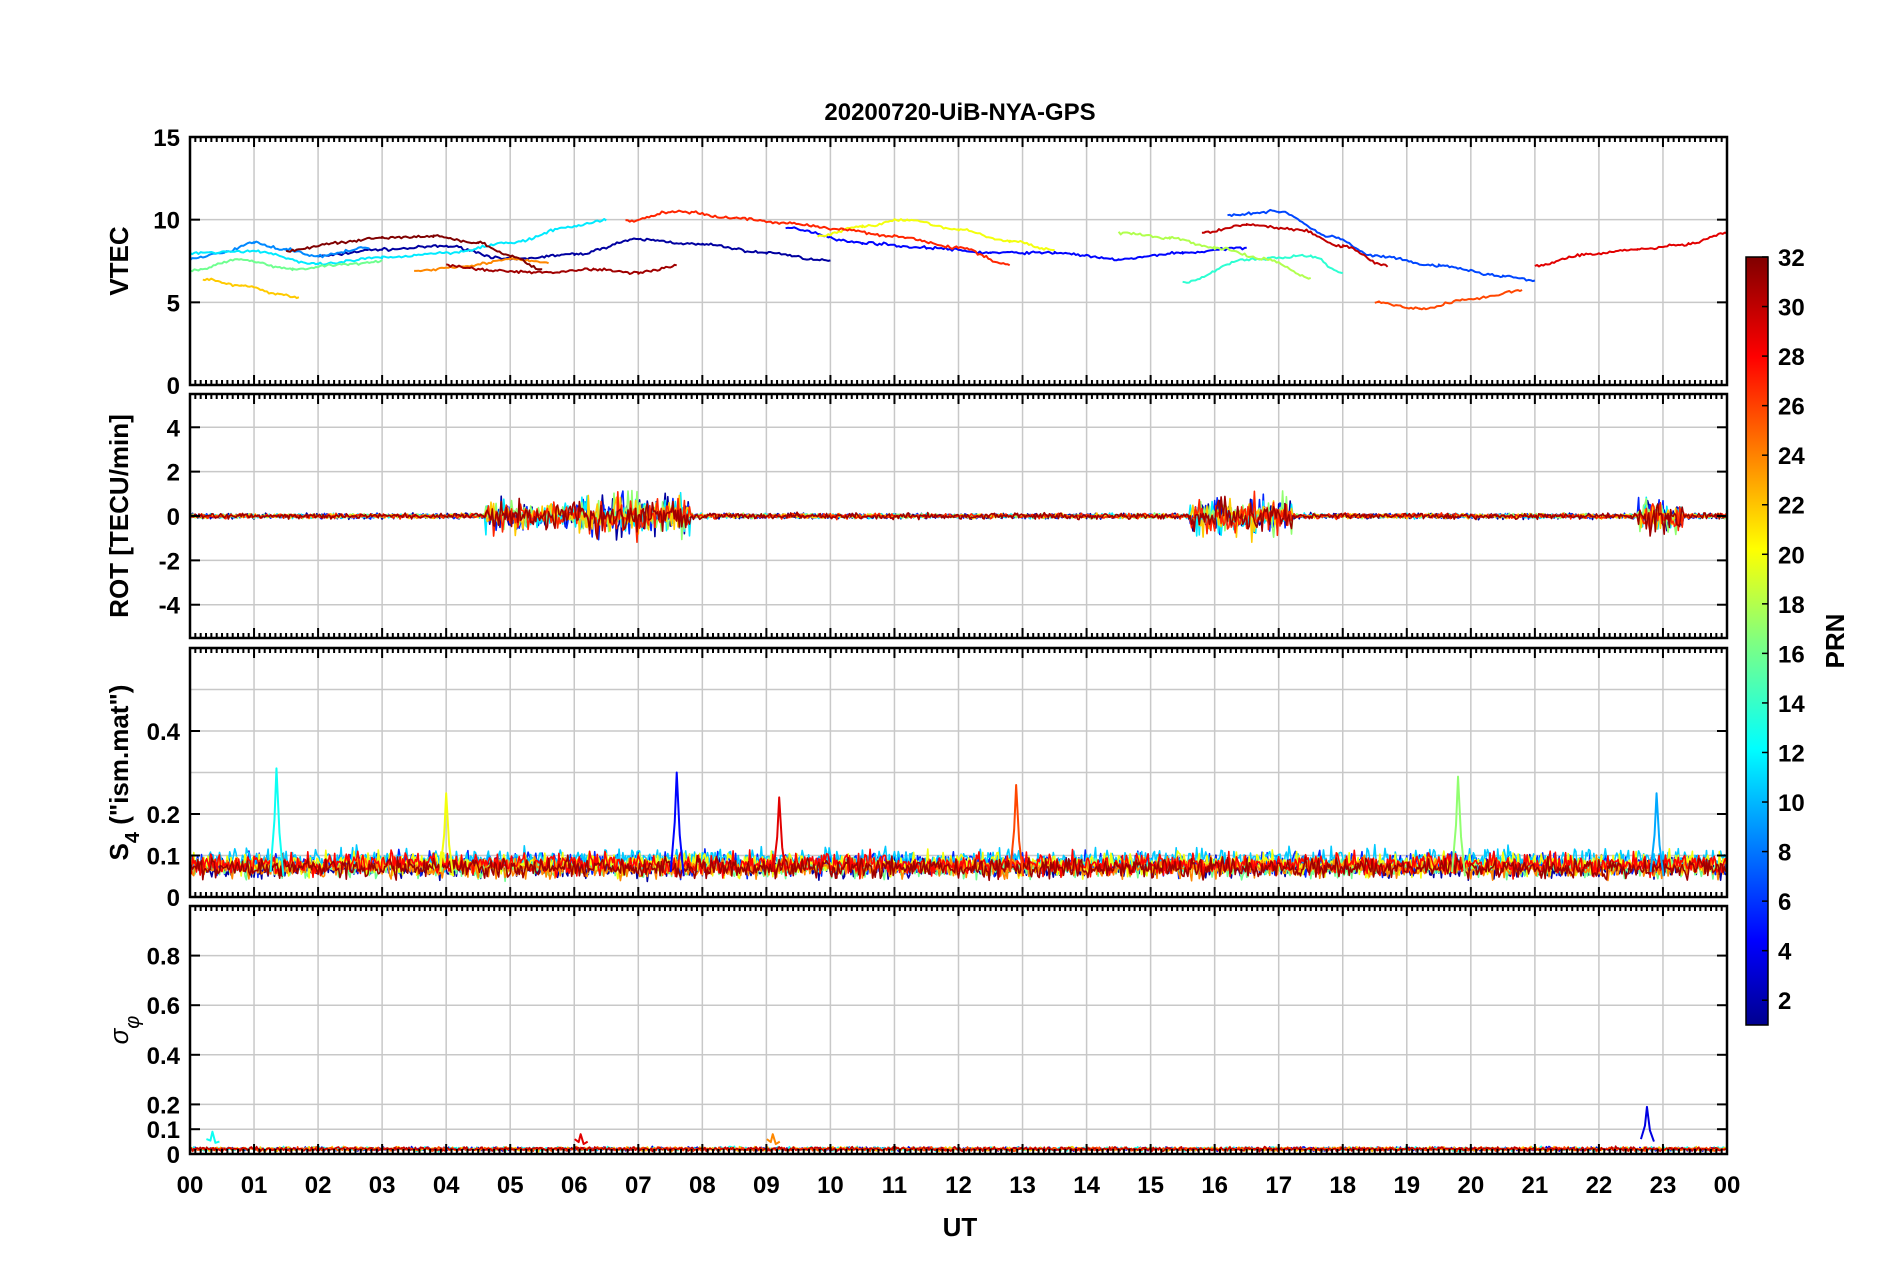 The width and height of the screenshot is (1902, 1272). I want to click on colorbar-gradient, so click(1757, 641).